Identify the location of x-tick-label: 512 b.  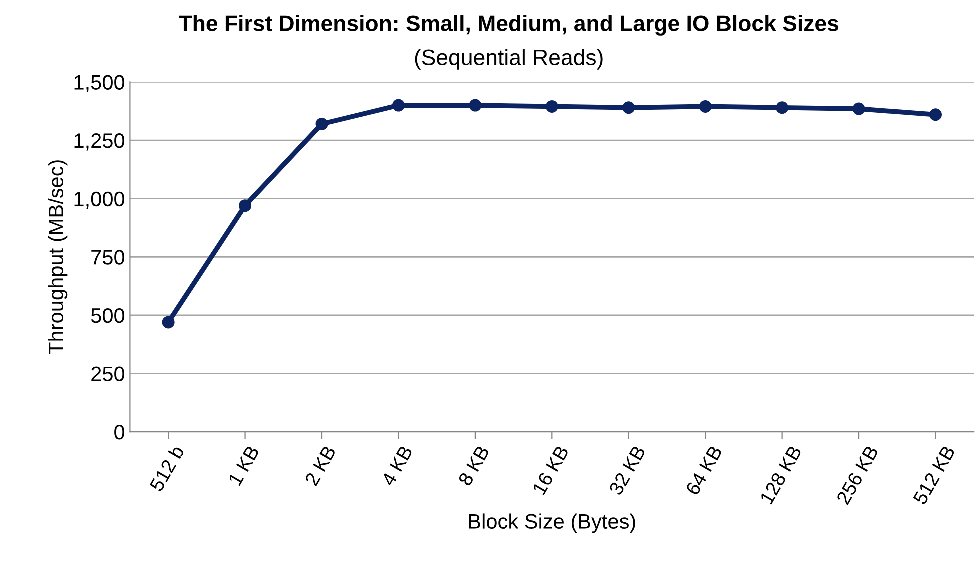
(166, 468).